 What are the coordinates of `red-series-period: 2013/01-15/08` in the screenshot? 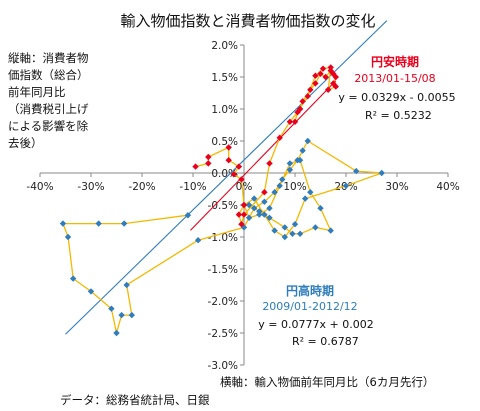 It's located at (394, 78).